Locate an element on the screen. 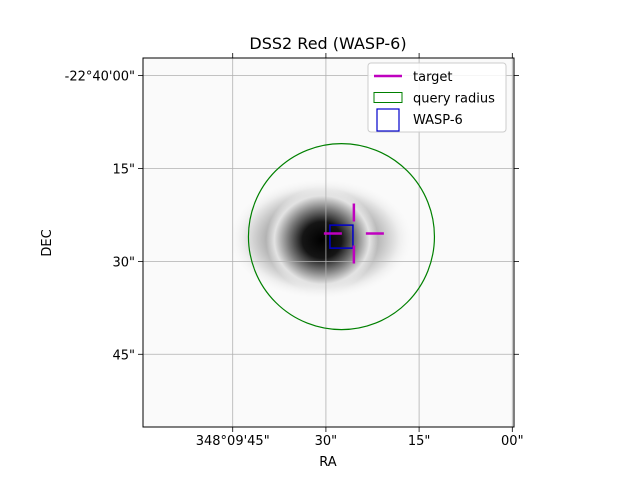  y-tick-label: -22°40'00" is located at coordinates (100, 77).